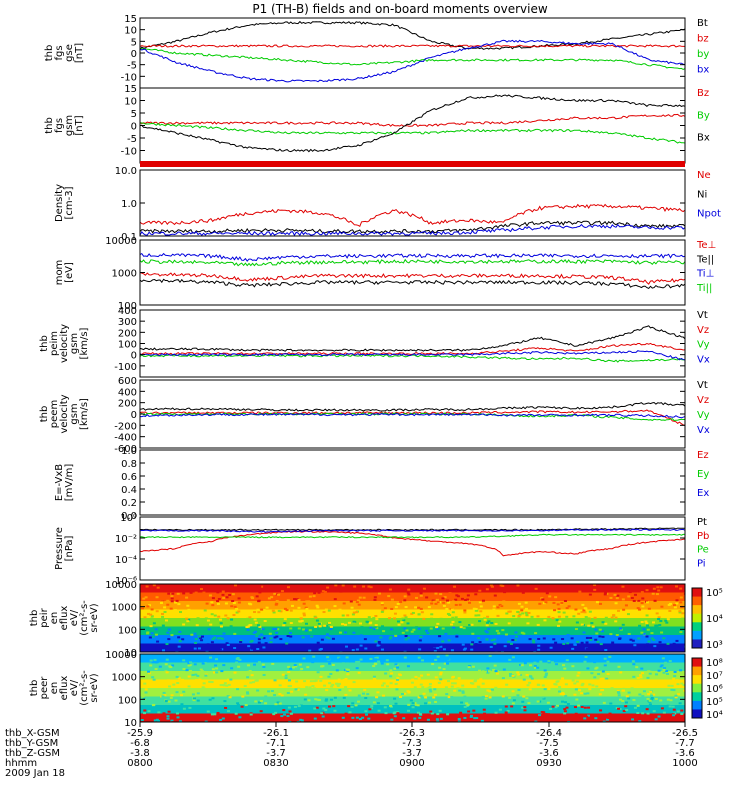 The width and height of the screenshot is (750, 800). Describe the element at coordinates (134, 356) in the screenshot. I see `y-tick-label: 0` at that location.